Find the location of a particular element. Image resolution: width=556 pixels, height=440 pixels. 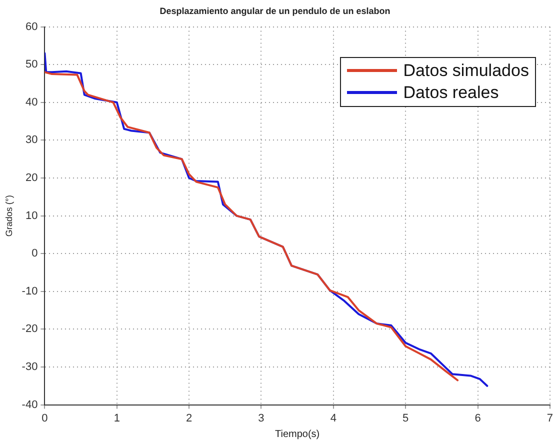

y-tick-label: 50 is located at coordinates (31, 64).